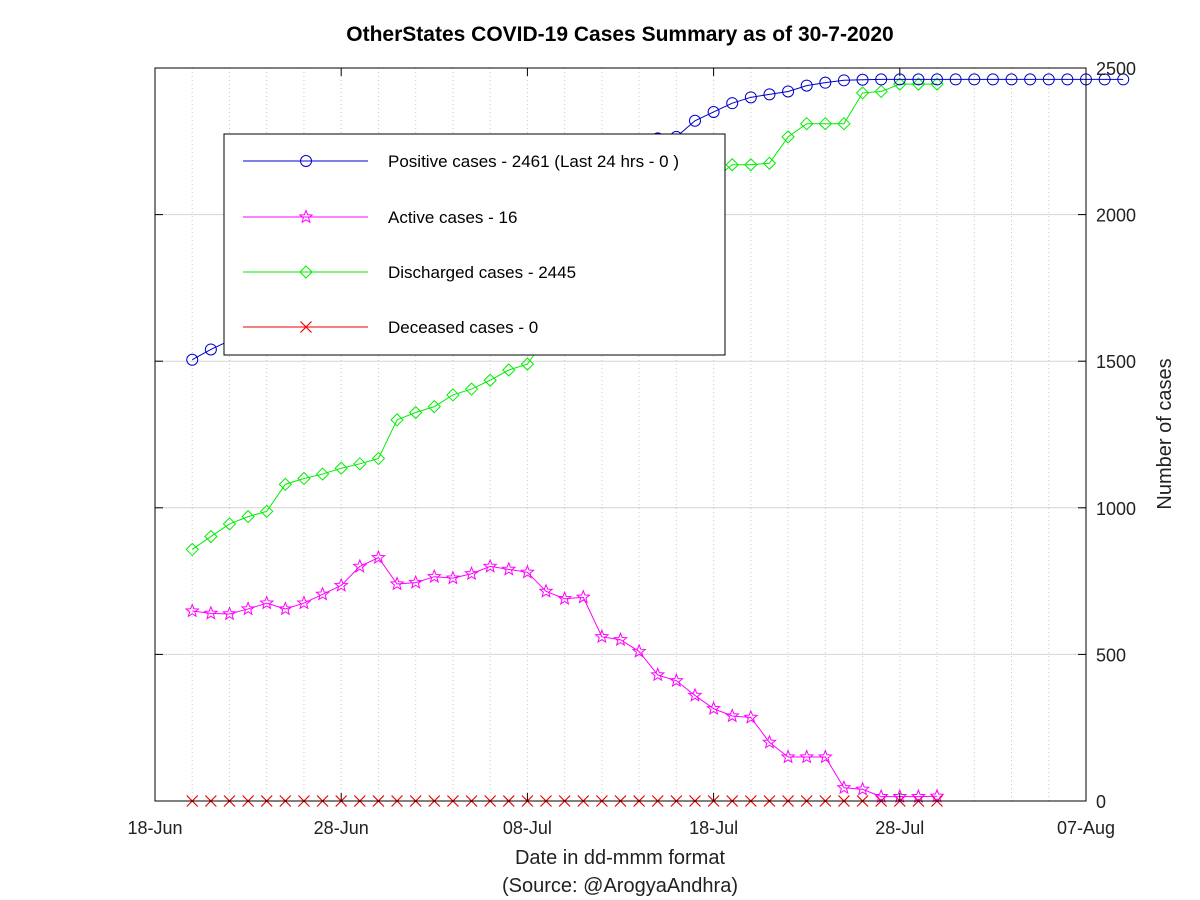 This screenshot has height=900, width=1200. I want to click on legend-box, so click(474, 244).